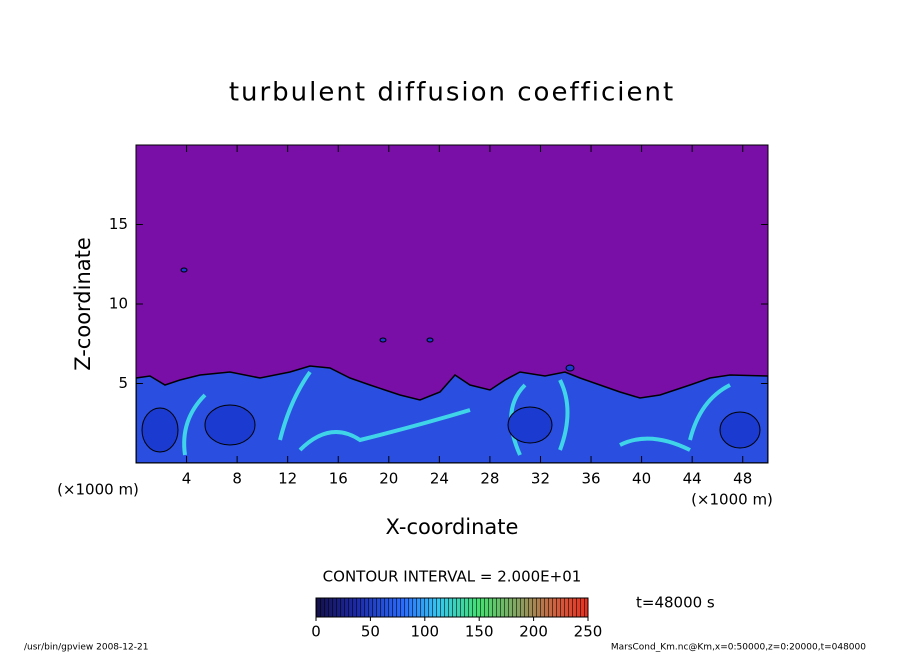 The width and height of the screenshot is (904, 654). What do you see at coordinates (732, 500) in the screenshot?
I see `x-units: (×1000 m)` at bounding box center [732, 500].